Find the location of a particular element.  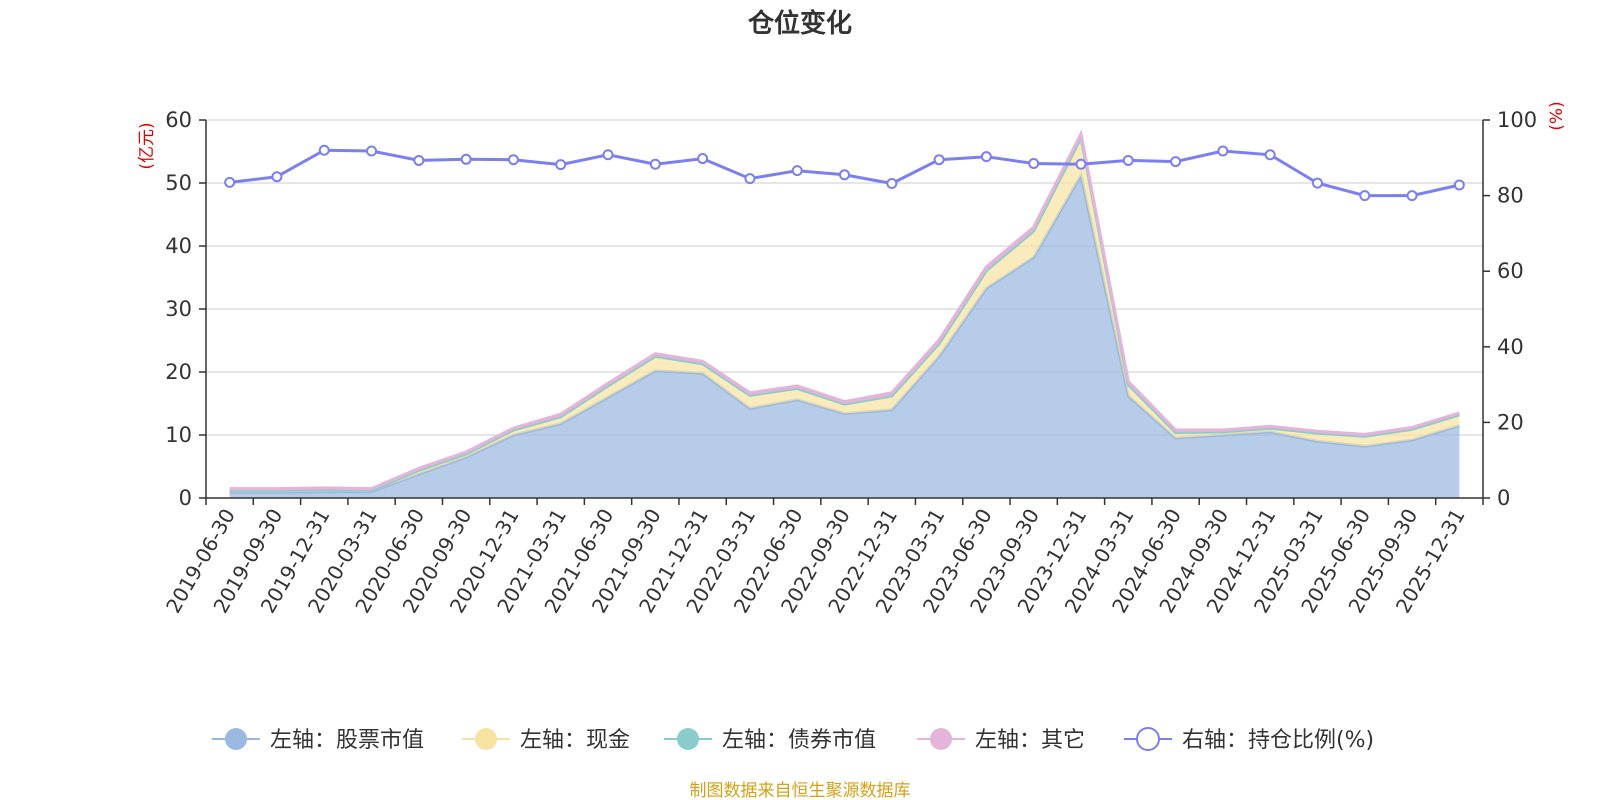

left-tick-label: 20 is located at coordinates (178, 372).